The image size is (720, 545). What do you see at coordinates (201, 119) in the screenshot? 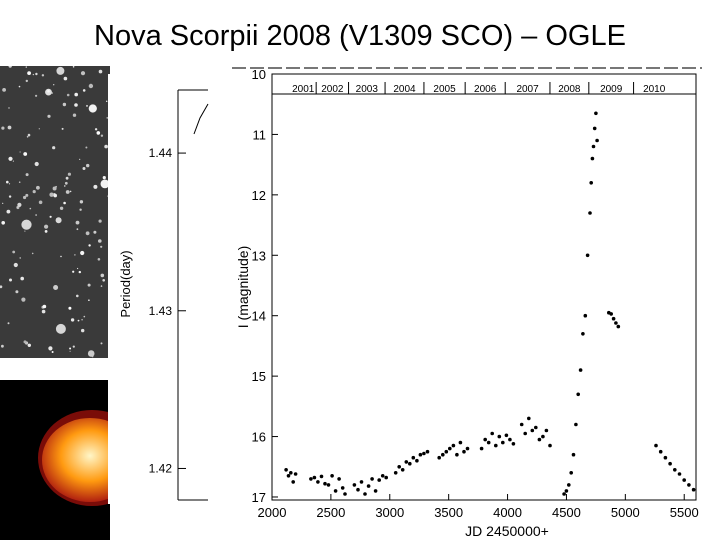
I see `period-trend-line` at bounding box center [201, 119].